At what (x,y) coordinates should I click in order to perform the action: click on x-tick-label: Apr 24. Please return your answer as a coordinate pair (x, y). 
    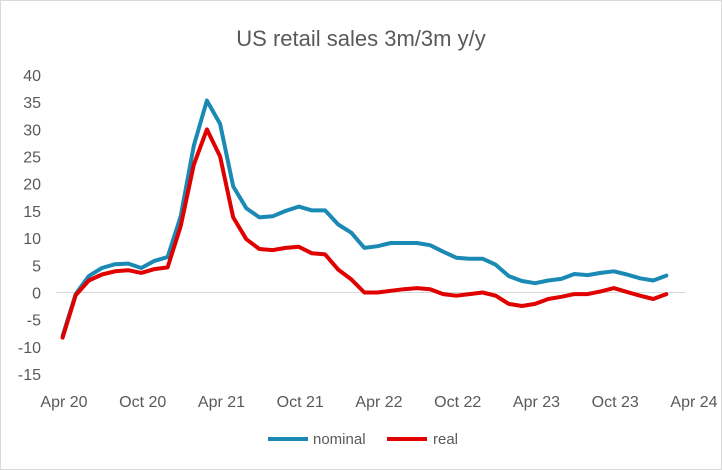
    Looking at the image, I should click on (693, 402).